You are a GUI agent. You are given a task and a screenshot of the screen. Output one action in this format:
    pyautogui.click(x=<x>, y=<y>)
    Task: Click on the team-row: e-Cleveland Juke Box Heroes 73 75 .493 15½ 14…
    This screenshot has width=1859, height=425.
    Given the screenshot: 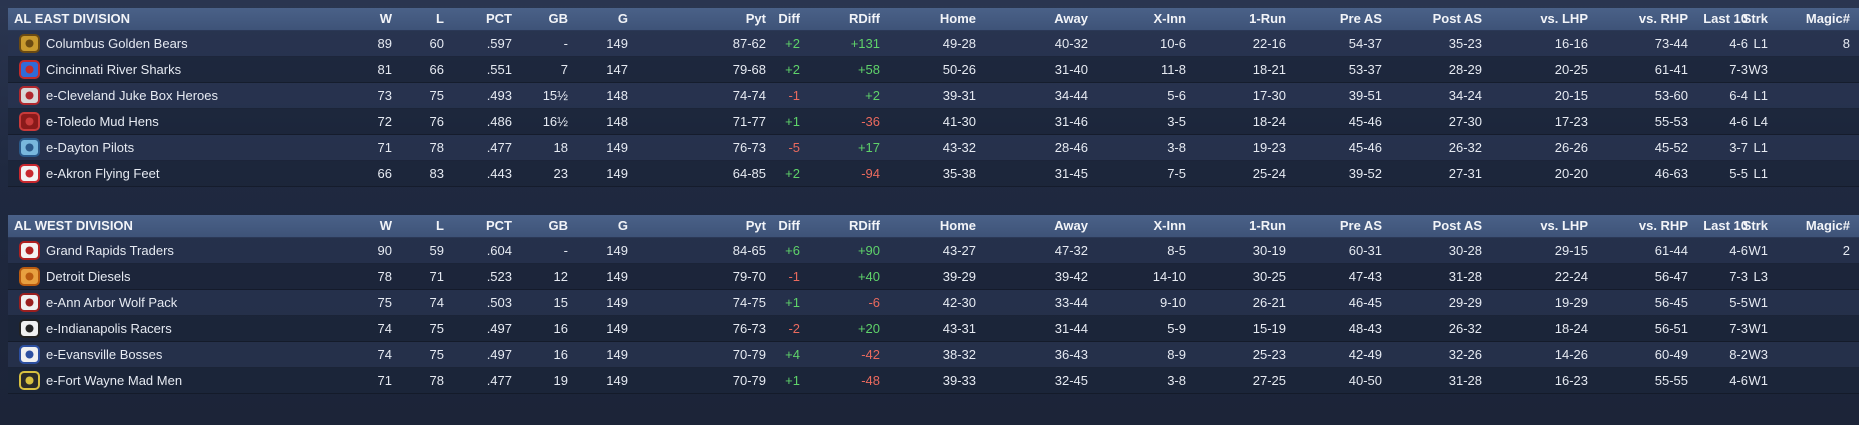 What is the action you would take?
    pyautogui.click(x=933, y=96)
    